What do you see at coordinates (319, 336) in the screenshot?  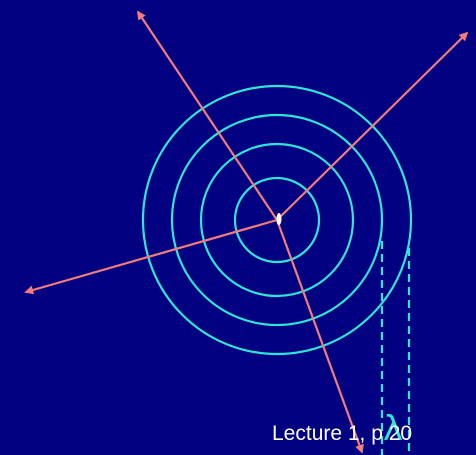 I see `ray-arrow-down` at bounding box center [319, 336].